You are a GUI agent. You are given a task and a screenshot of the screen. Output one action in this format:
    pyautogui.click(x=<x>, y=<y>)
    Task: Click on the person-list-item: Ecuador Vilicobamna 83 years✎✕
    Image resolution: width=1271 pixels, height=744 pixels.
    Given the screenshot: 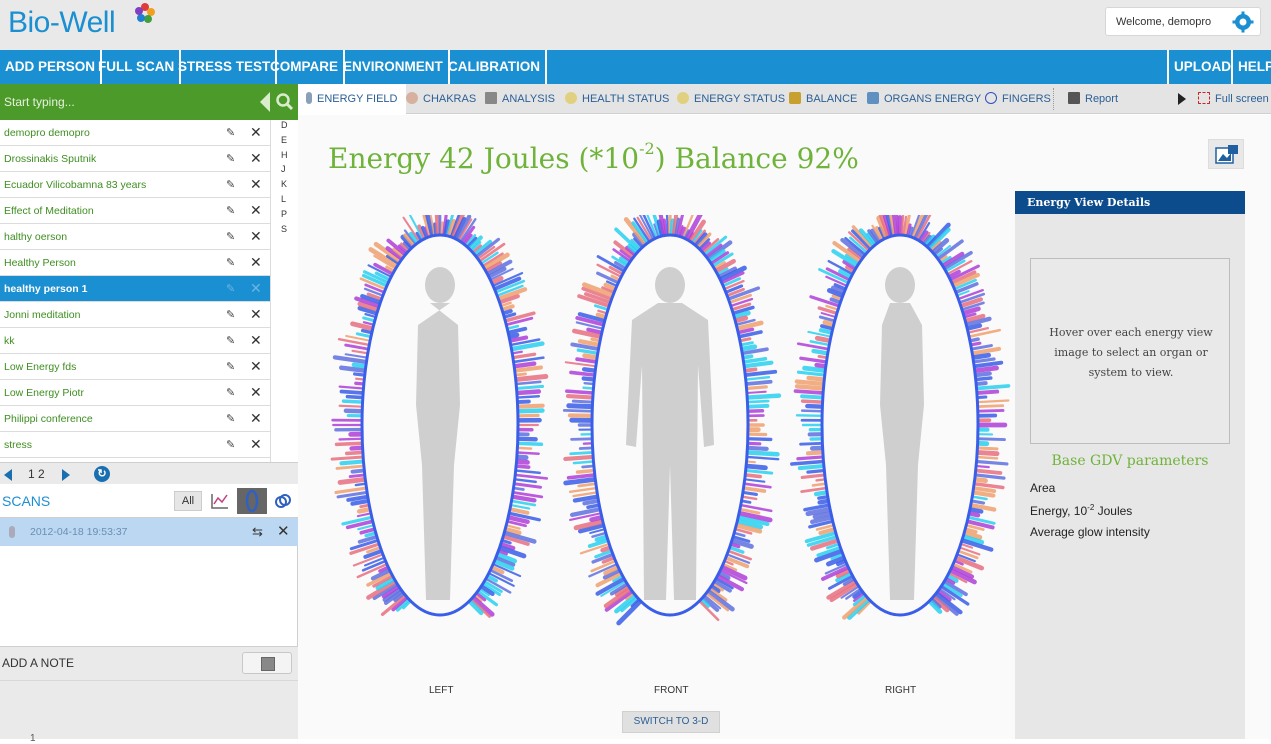 What is the action you would take?
    pyautogui.click(x=135, y=185)
    